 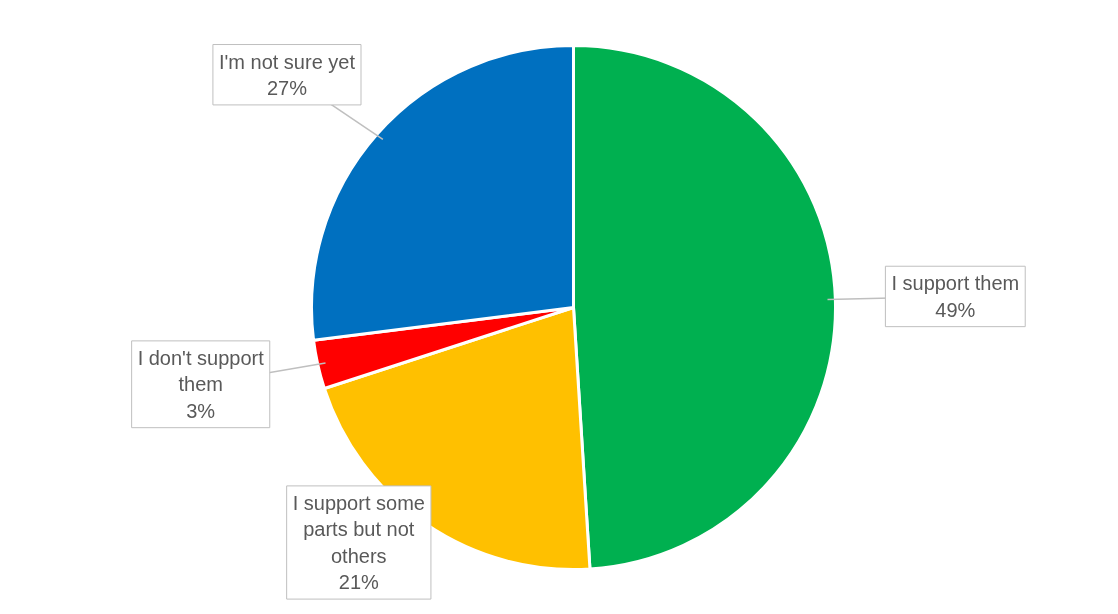 What do you see at coordinates (287, 61) in the screenshot?
I see `slice-label: I'm not sure yet` at bounding box center [287, 61].